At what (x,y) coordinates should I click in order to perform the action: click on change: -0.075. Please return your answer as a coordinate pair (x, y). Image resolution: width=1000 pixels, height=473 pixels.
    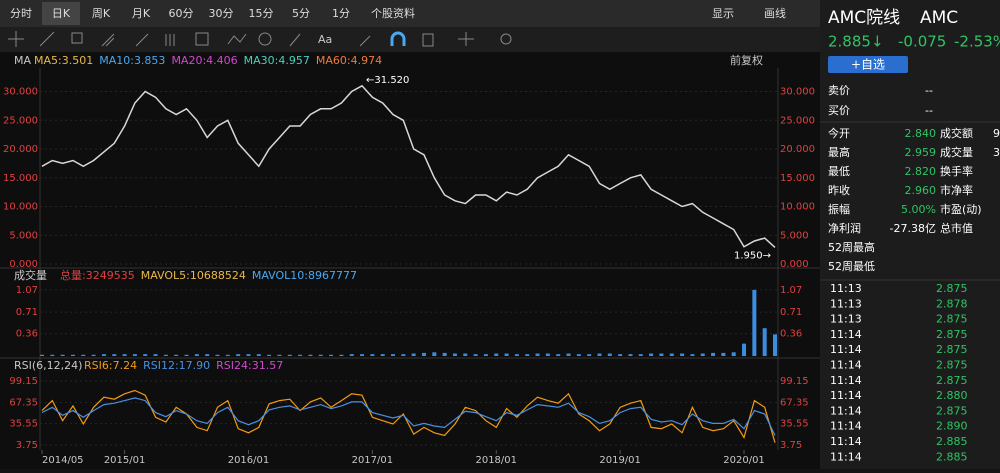
    Looking at the image, I should click on (922, 42).